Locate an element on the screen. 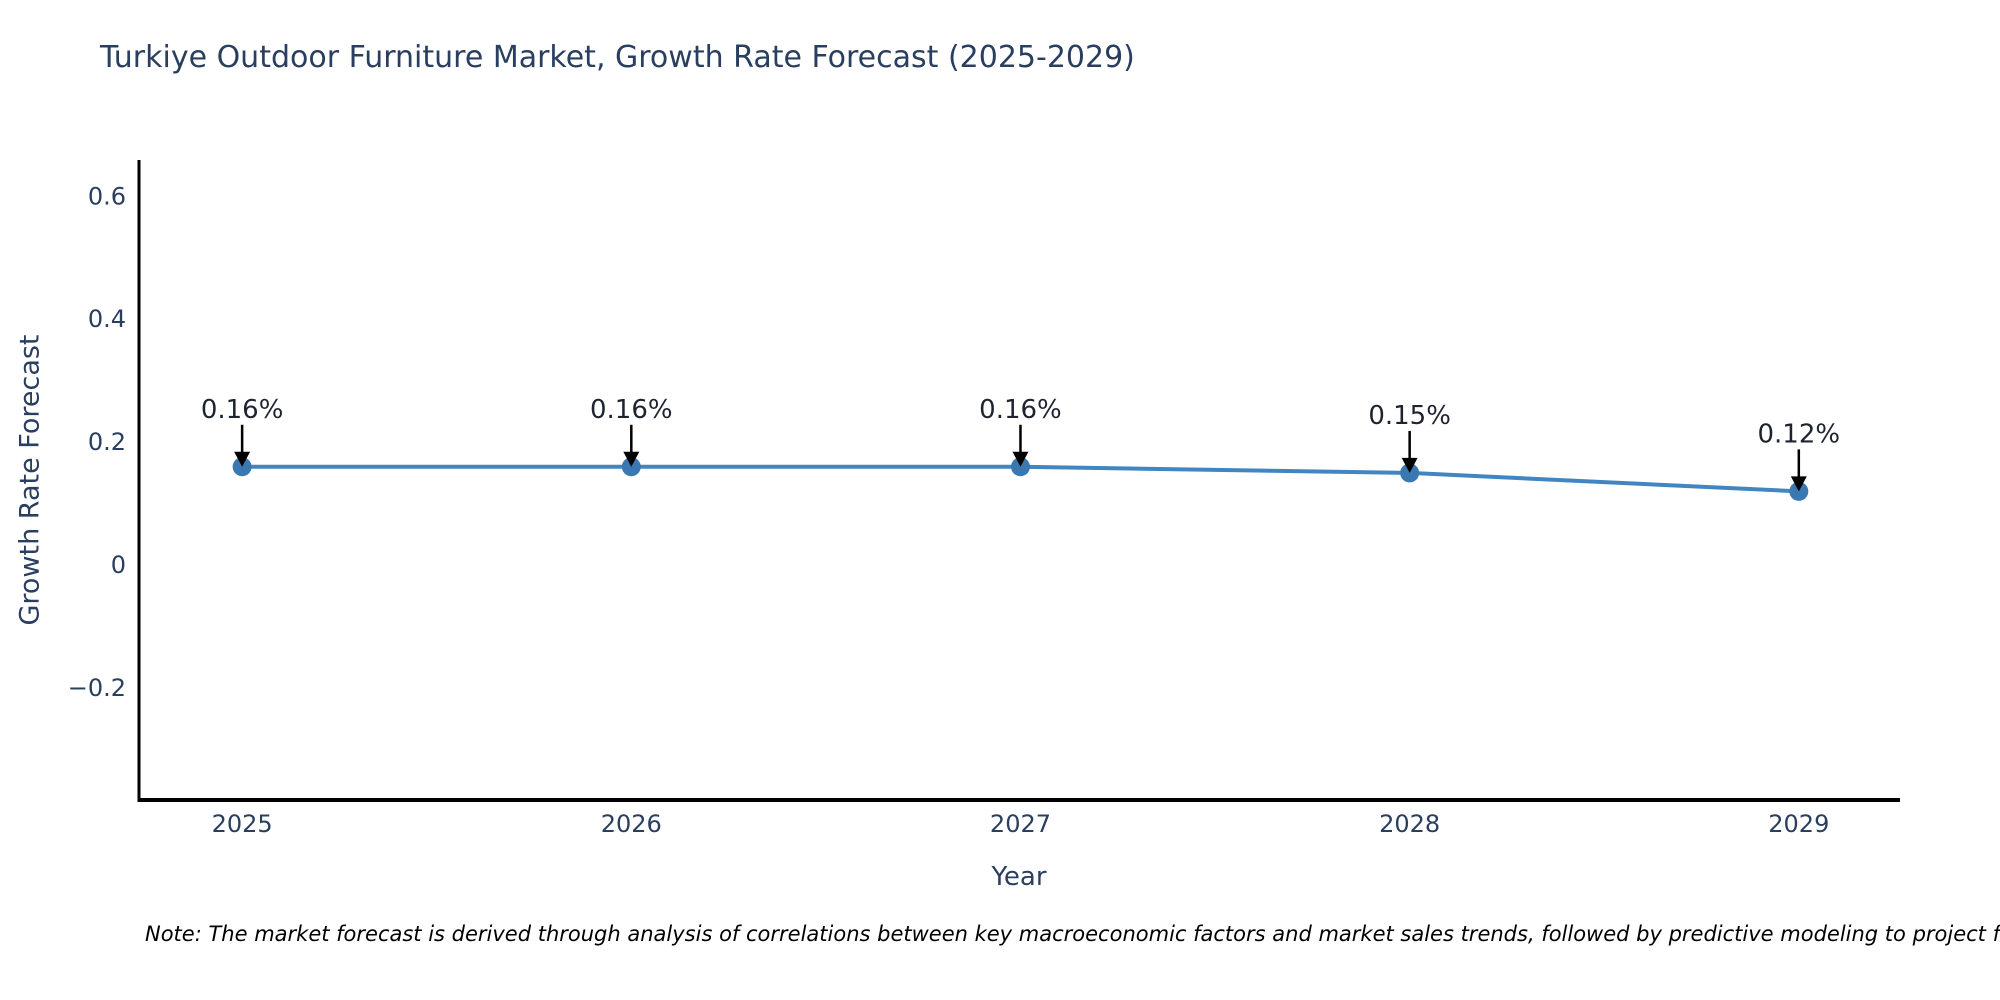 Image resolution: width=2000 pixels, height=1000 pixels. y-tick-label: 0.2 is located at coordinates (107, 442).